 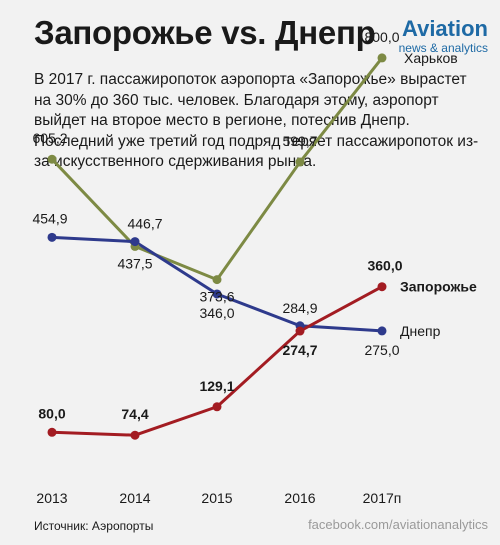 I want to click on data-point-zaporizhzhia-2014, so click(x=135, y=435).